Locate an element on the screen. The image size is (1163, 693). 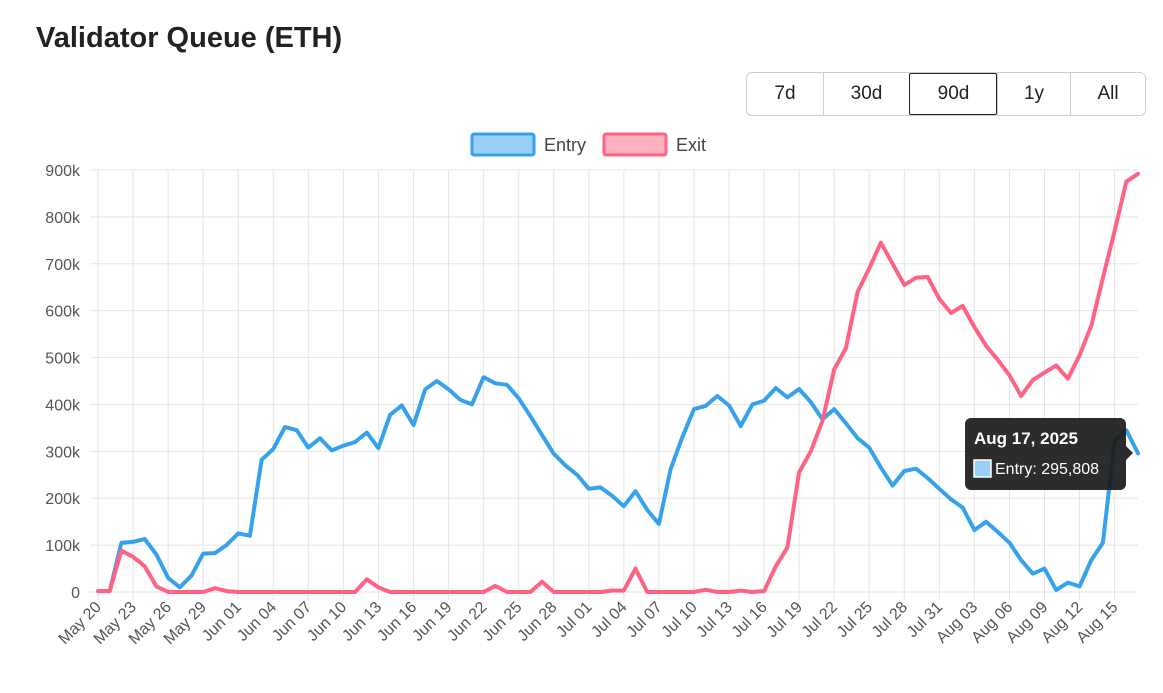
range-button-7d: 7d is located at coordinates (785, 94).